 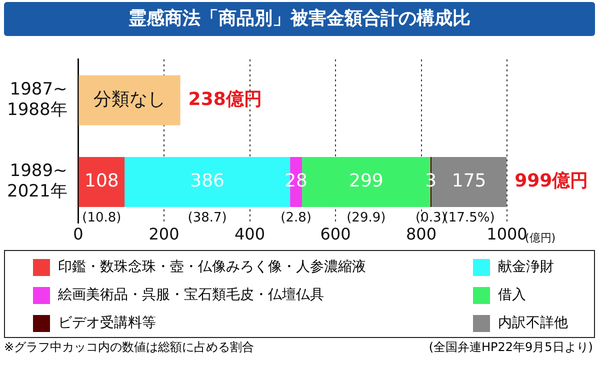 I want to click on annotation: (38.7), so click(x=207, y=218).